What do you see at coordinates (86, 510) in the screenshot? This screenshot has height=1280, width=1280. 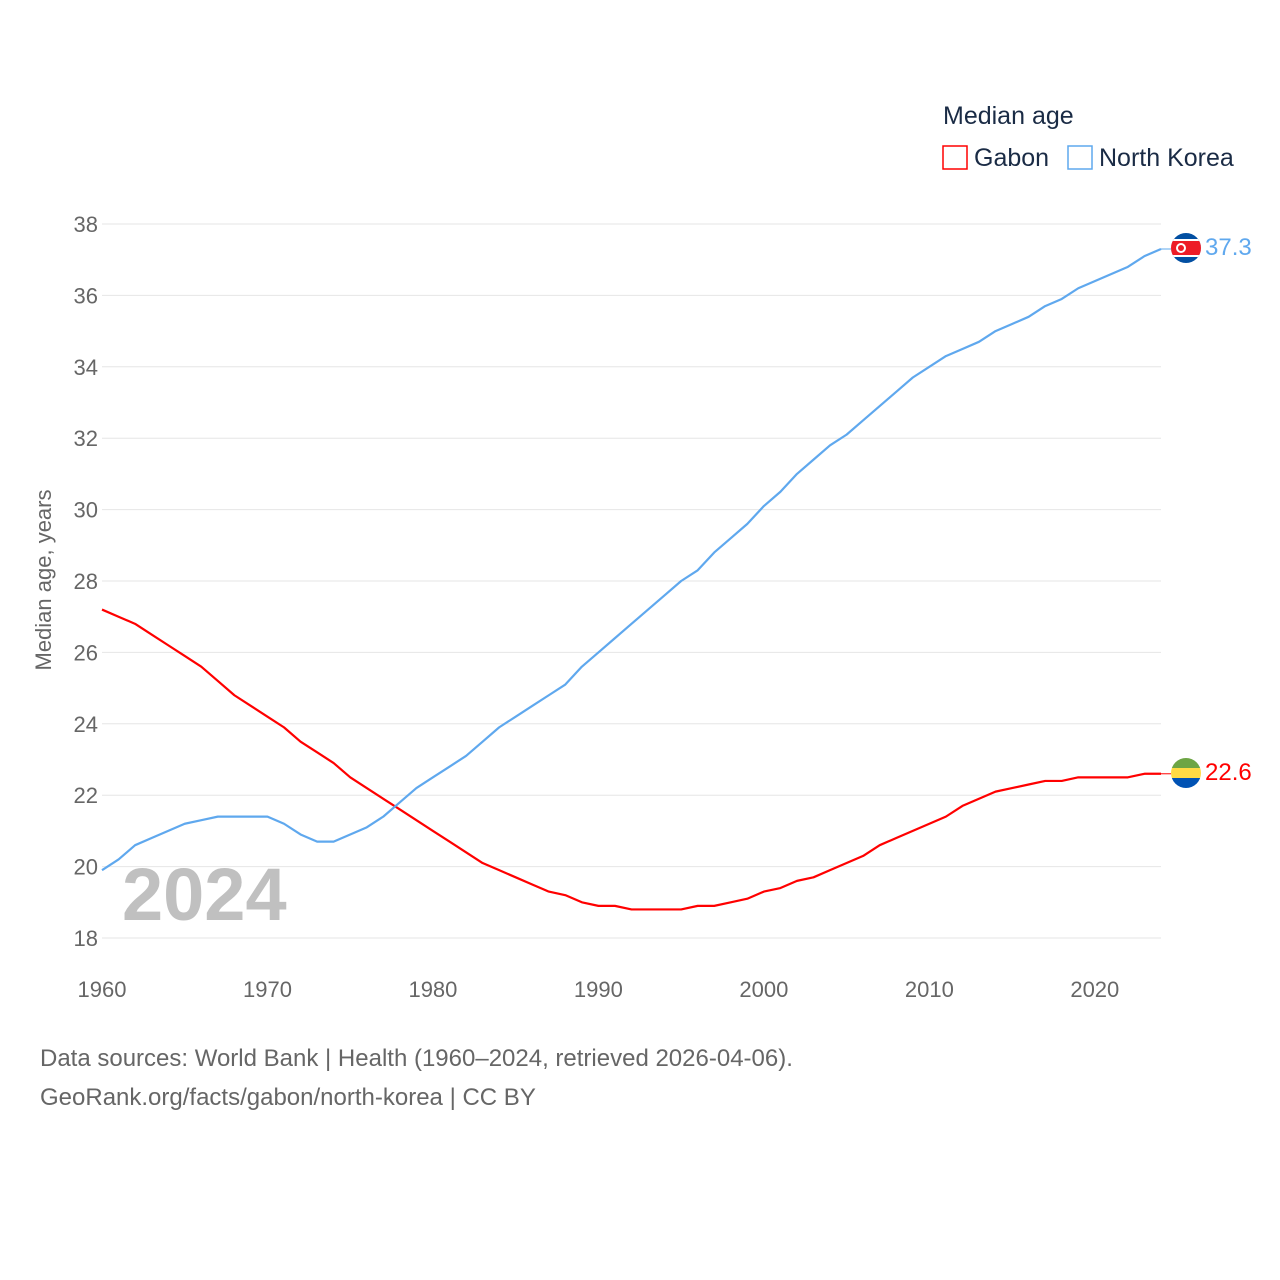 I see `y-tick-label: 30` at bounding box center [86, 510].